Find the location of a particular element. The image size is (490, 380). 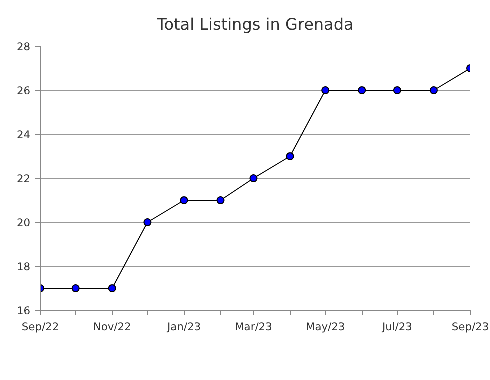

x-tick-label: May/23 is located at coordinates (326, 327).